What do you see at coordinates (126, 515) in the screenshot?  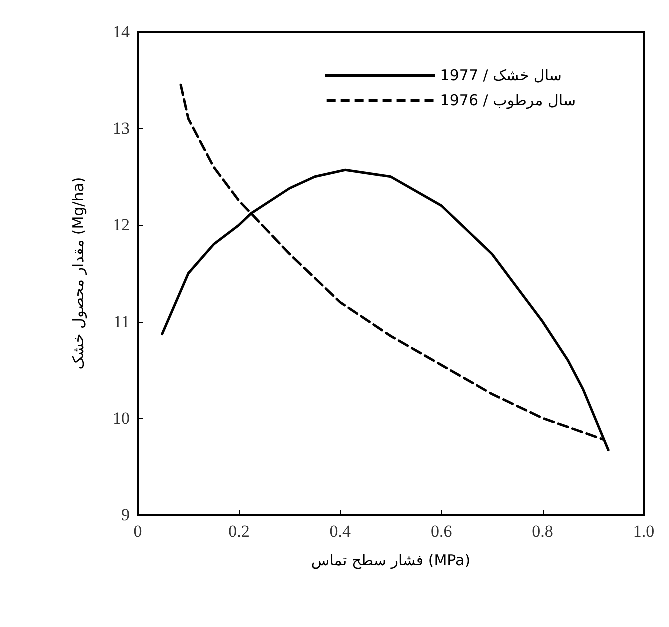 I see `y-tick-label: 9` at bounding box center [126, 515].